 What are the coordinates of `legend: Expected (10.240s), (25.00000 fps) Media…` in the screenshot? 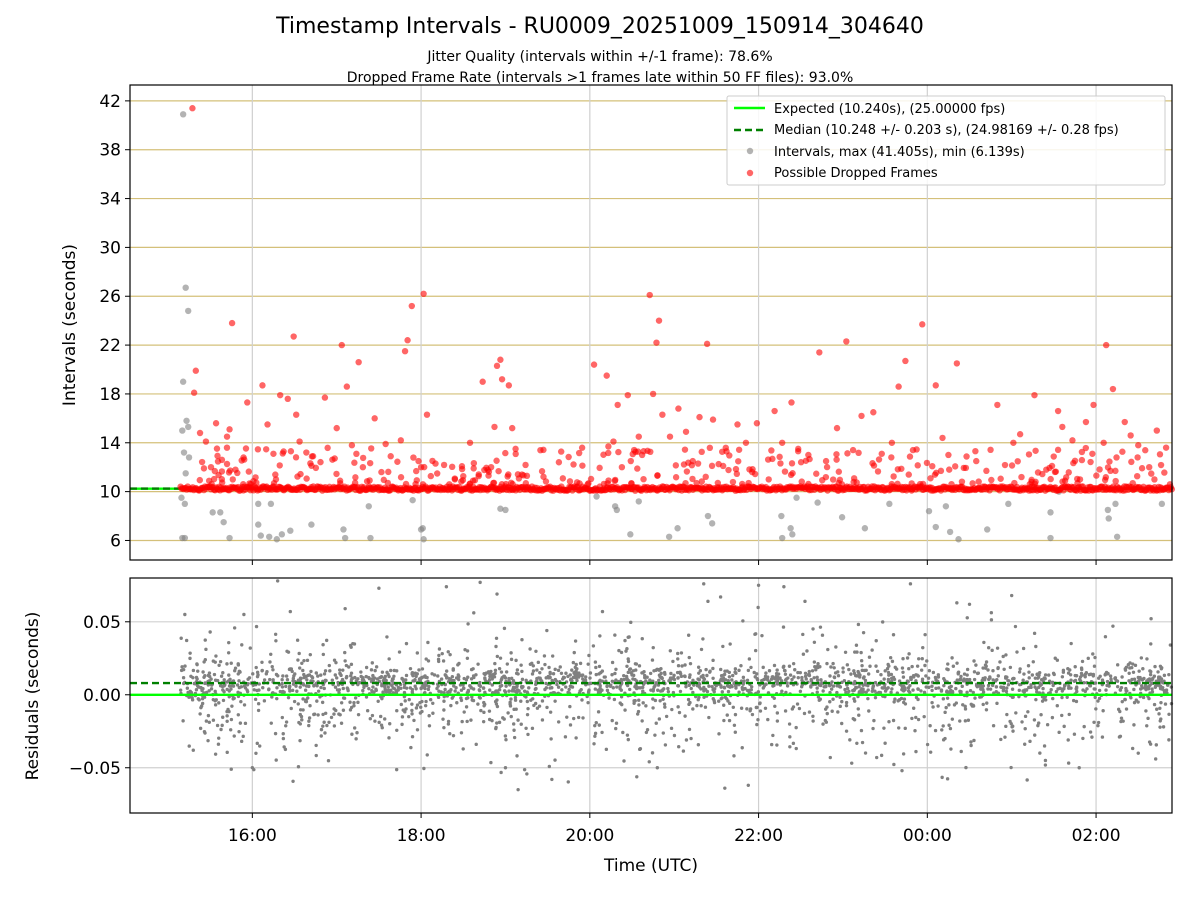 It's located at (946, 140).